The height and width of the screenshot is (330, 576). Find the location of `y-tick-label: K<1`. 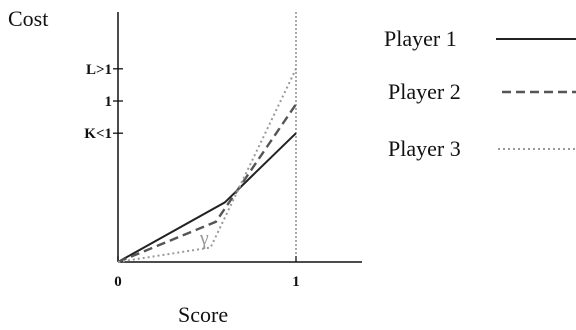

y-tick-label: K<1 is located at coordinates (98, 134).